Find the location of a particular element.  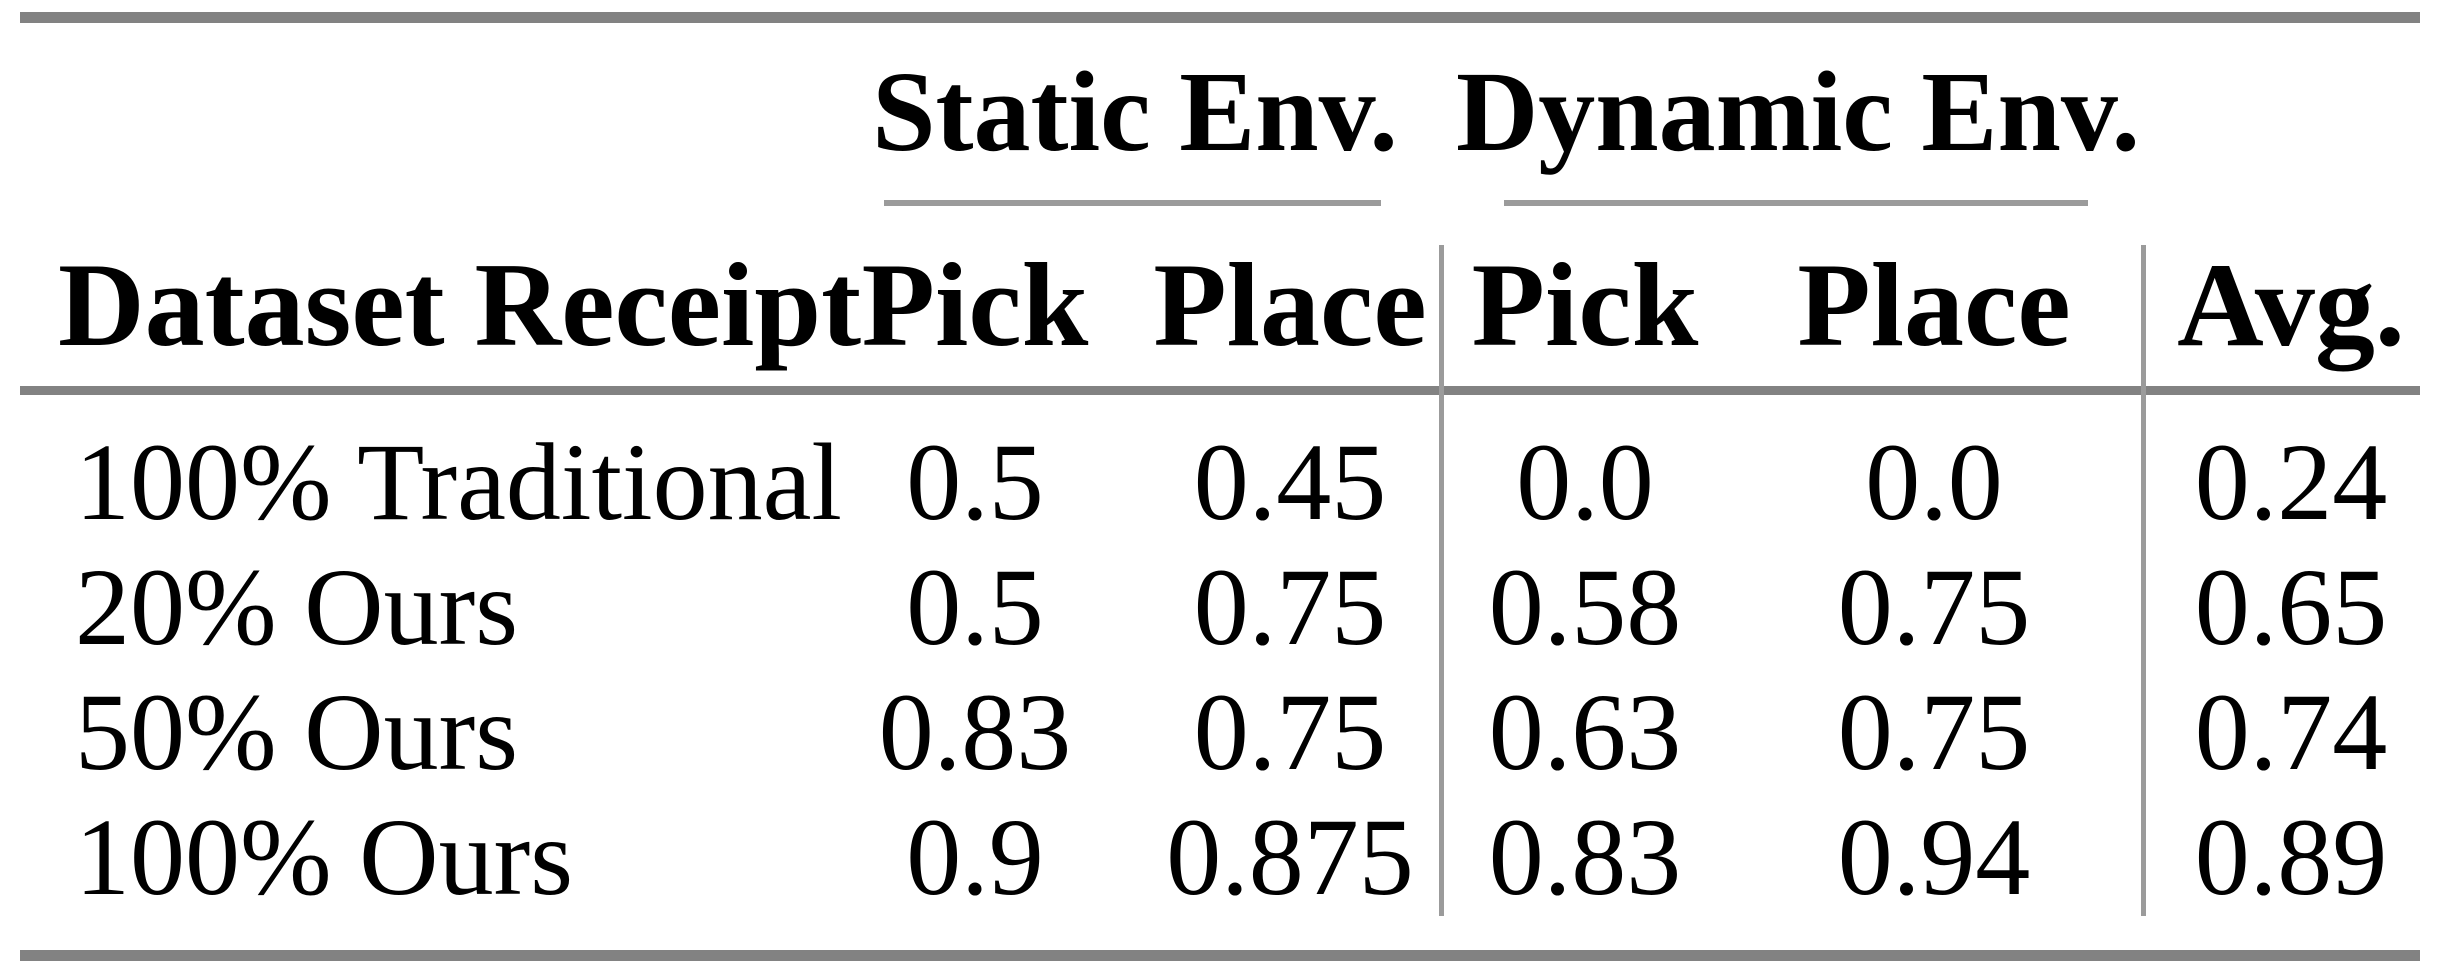

cmidrule-dynamic is located at coordinates (1796, 203).